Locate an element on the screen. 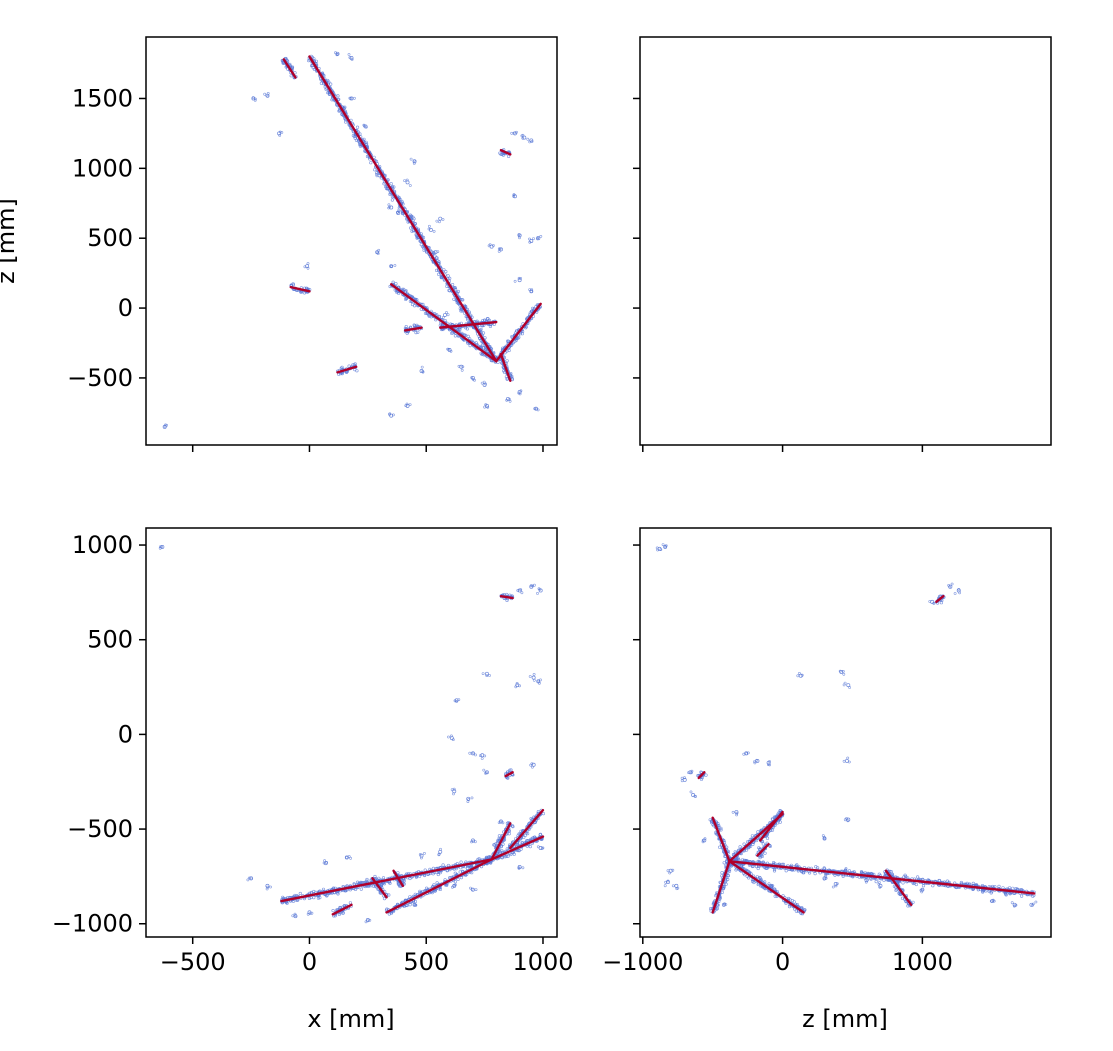  y-tick-label: 0 is located at coordinates (125, 308).